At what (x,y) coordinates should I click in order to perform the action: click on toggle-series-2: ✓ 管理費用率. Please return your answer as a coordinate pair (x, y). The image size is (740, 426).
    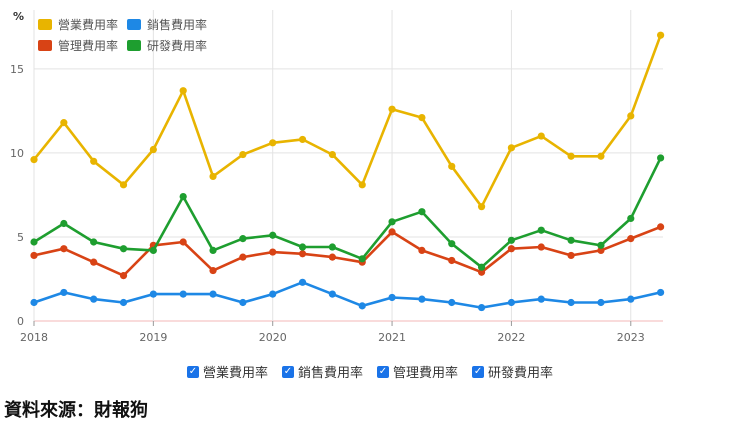
    Looking at the image, I should click on (417, 371).